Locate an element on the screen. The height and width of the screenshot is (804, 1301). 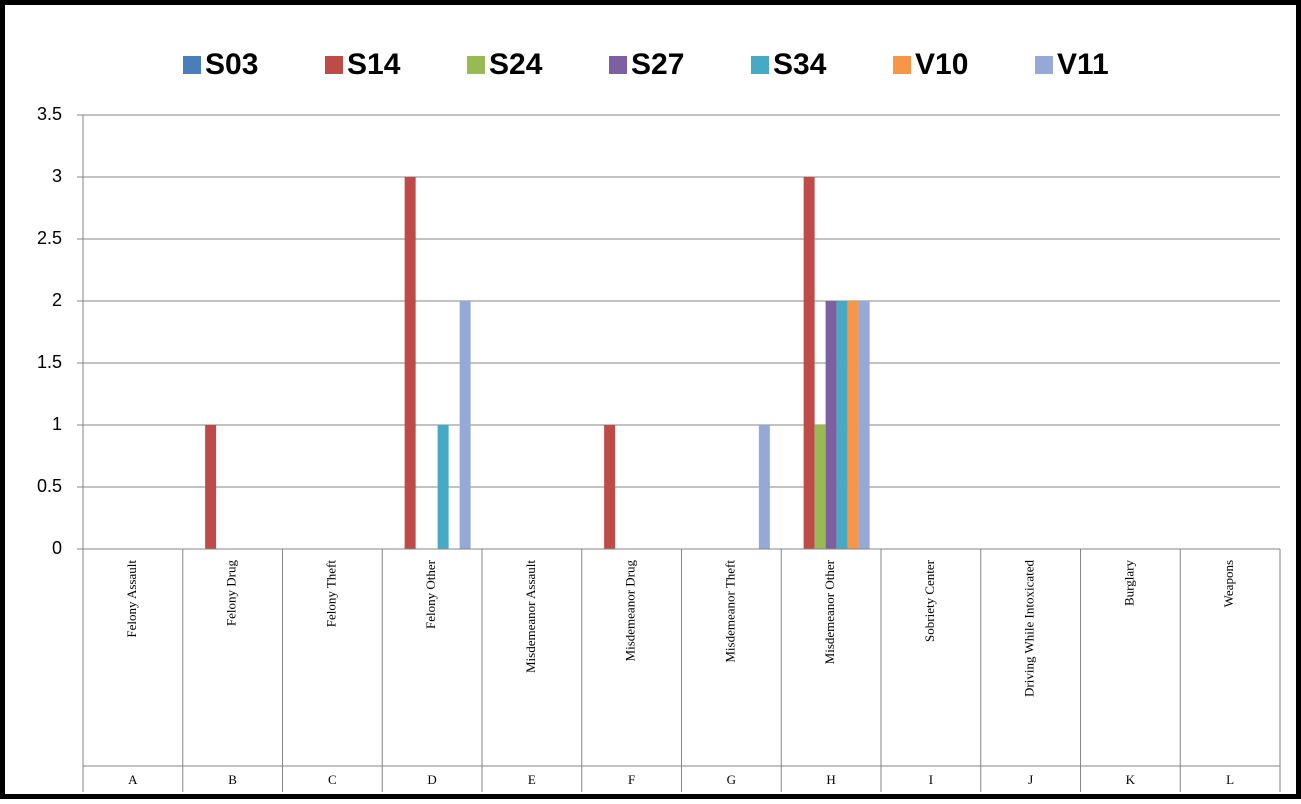
y-tick-label: 1 is located at coordinates (57, 424).